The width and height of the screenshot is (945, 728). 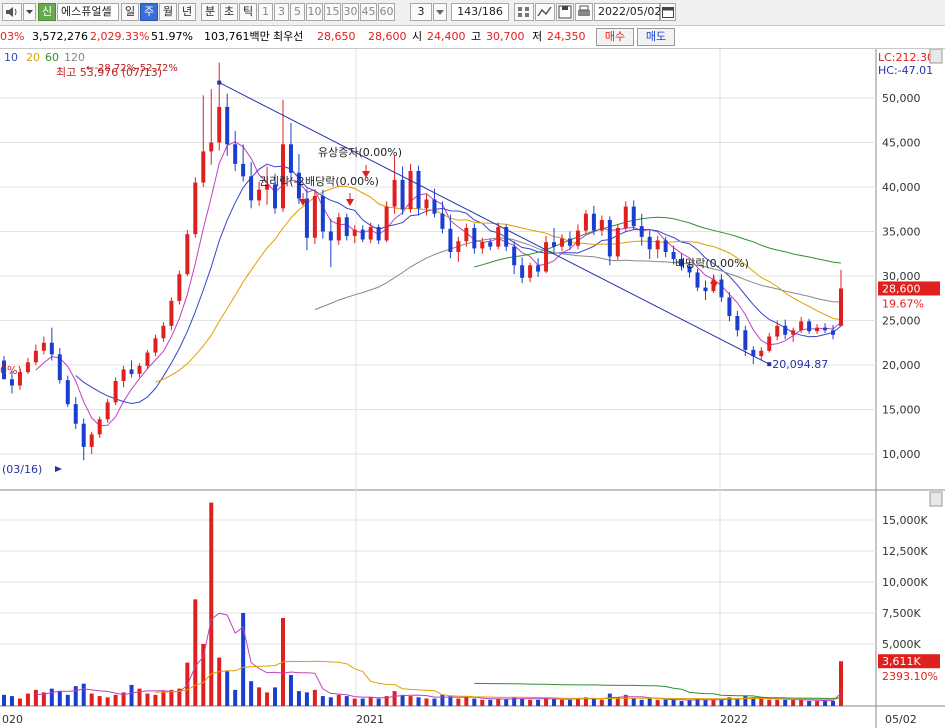 What do you see at coordinates (88, 12) in the screenshot?
I see `stock-name-field: 에스퓨얼셀` at bounding box center [88, 12].